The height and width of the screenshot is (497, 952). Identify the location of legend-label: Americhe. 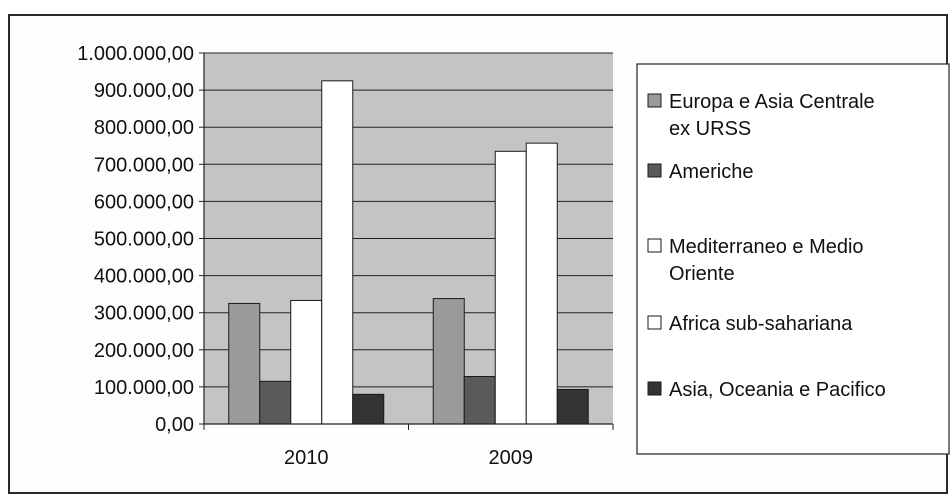
(711, 172).